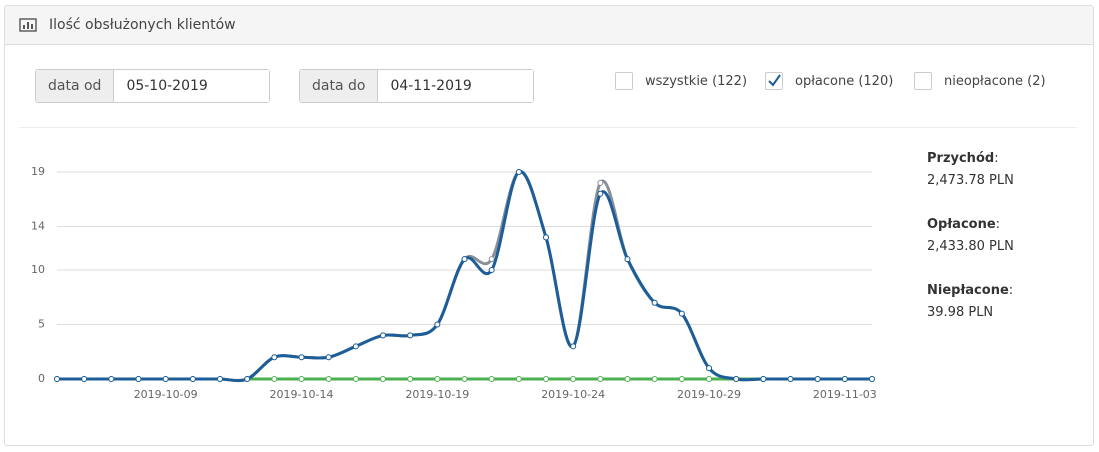 The height and width of the screenshot is (452, 1099). What do you see at coordinates (41, 324) in the screenshot?
I see `y-tick-label: 5` at bounding box center [41, 324].